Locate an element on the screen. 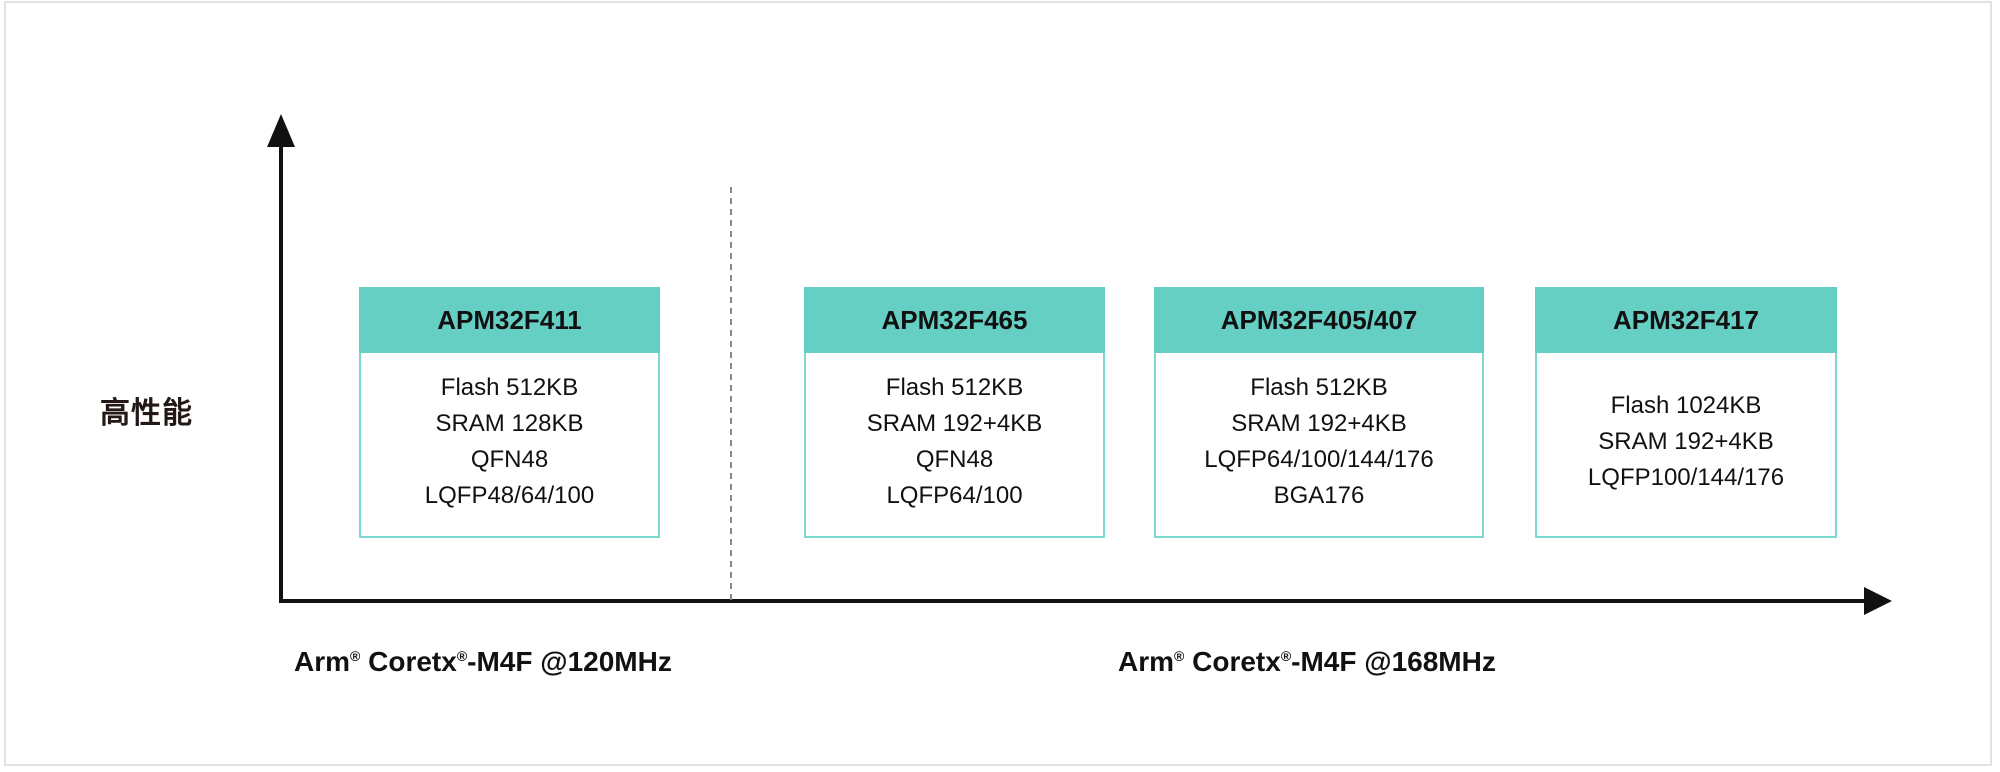 The width and height of the screenshot is (2000, 772). core-spec: -M4F @168MHz is located at coordinates (1393, 661).